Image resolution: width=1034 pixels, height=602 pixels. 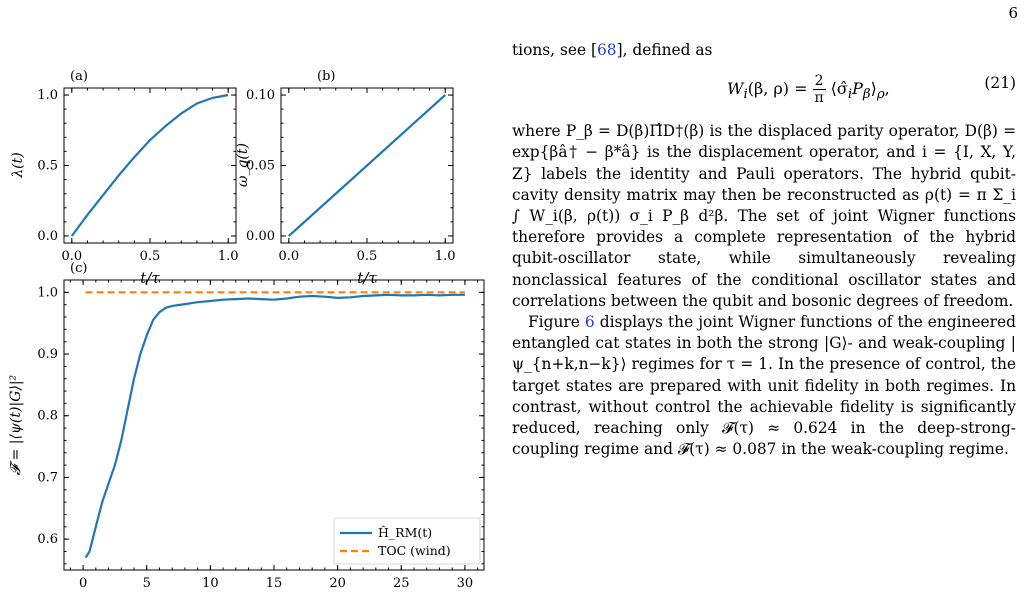 What do you see at coordinates (589, 322) in the screenshot?
I see `figure-link: 6` at bounding box center [589, 322].